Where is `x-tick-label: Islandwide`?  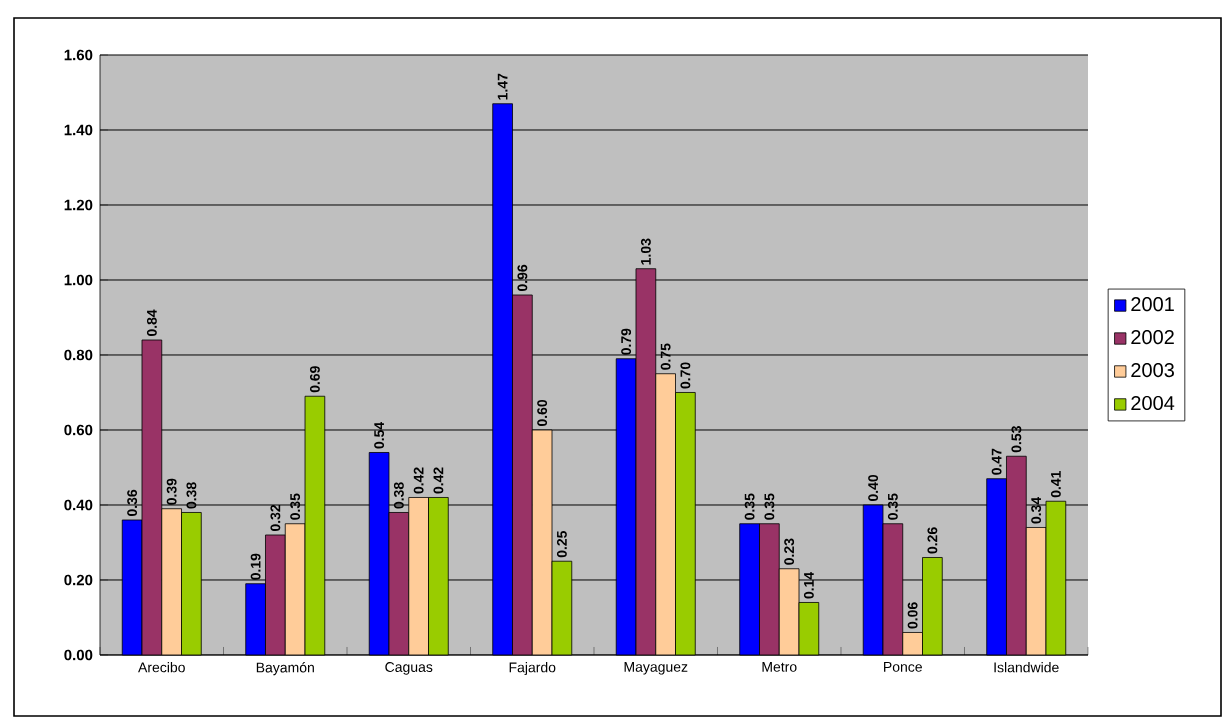 x-tick-label: Islandwide is located at coordinates (1026, 667).